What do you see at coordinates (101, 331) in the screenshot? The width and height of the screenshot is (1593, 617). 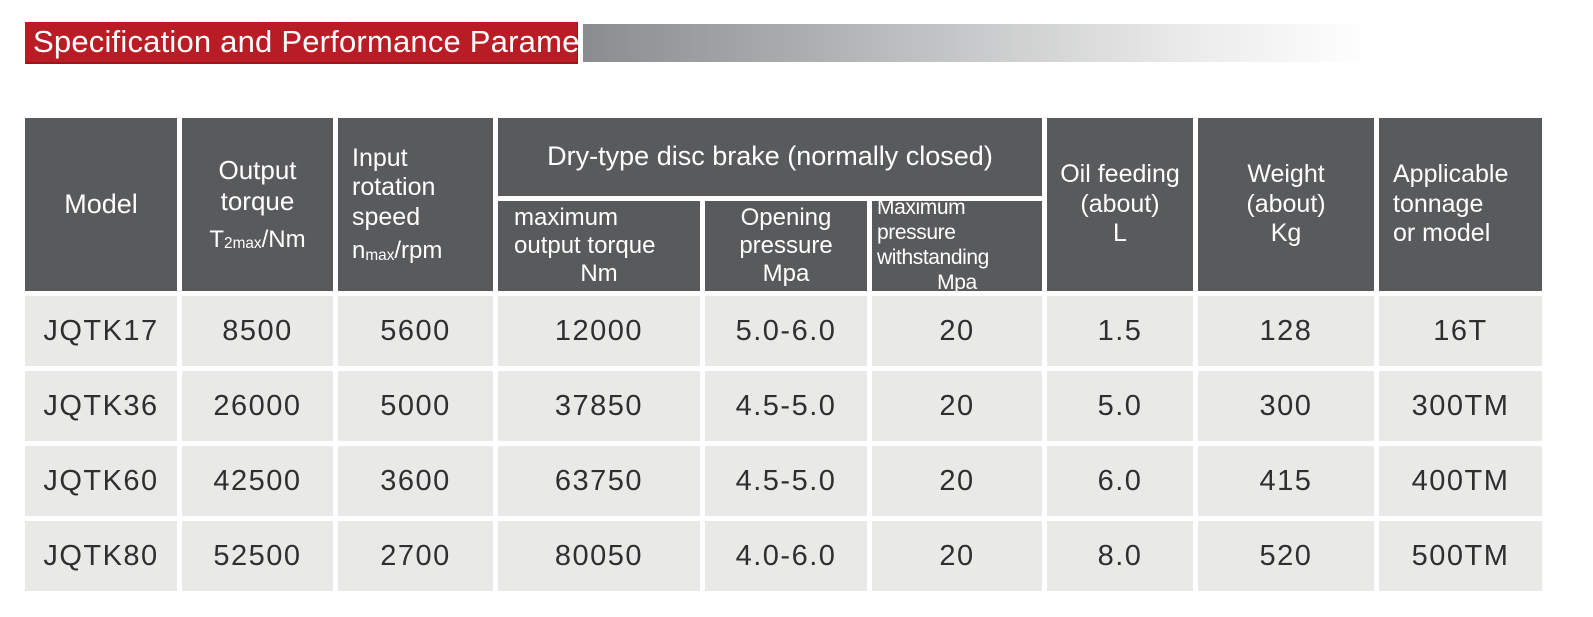 I see `cell-model: JQTK17` at bounding box center [101, 331].